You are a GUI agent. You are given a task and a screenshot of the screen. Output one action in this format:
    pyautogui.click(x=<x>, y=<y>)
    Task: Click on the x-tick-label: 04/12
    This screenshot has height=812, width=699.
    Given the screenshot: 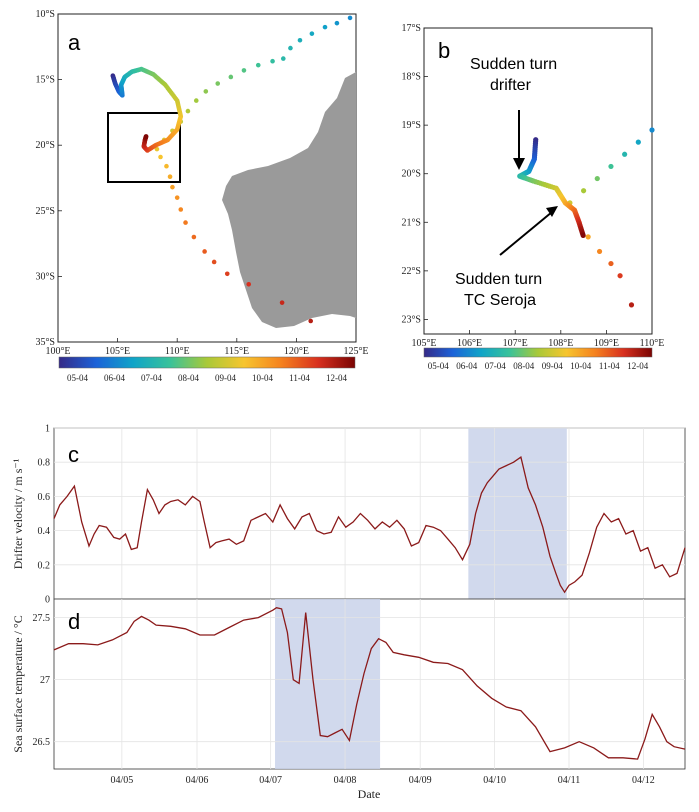 What is the action you would take?
    pyautogui.click(x=643, y=780)
    